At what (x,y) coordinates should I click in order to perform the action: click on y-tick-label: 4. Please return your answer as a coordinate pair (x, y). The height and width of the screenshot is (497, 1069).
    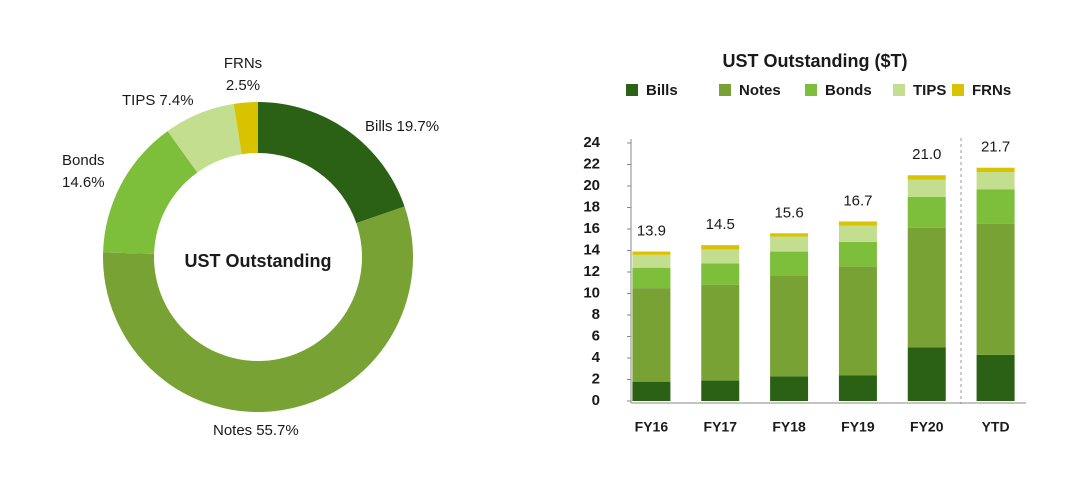
    Looking at the image, I should click on (596, 357).